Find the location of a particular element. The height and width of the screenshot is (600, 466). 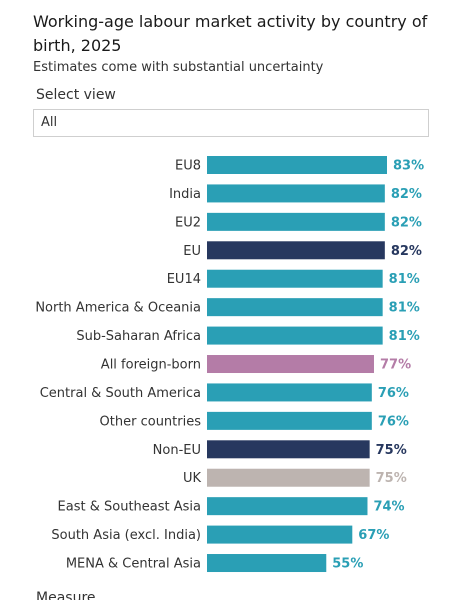

view-select: All is located at coordinates (231, 123).